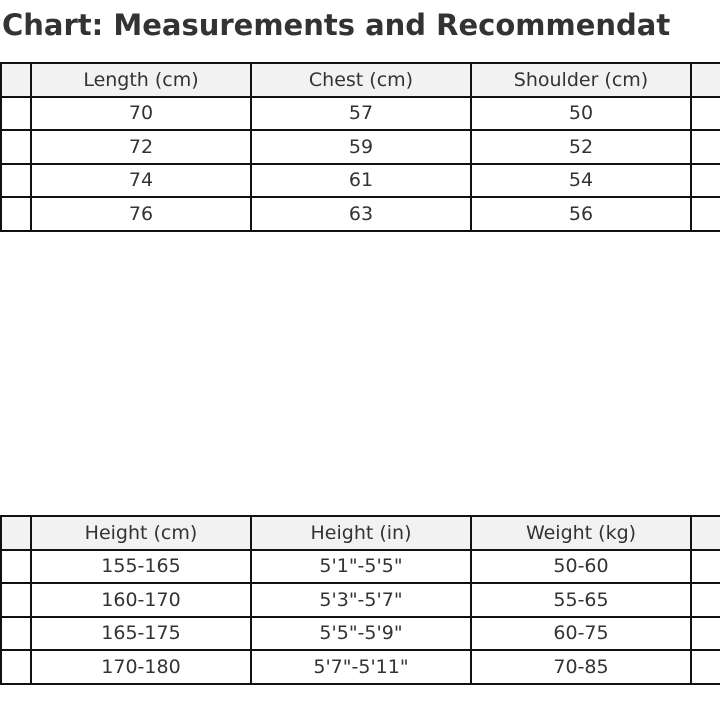  What do you see at coordinates (581, 180) in the screenshot?
I see `table-cell: 54` at bounding box center [581, 180].